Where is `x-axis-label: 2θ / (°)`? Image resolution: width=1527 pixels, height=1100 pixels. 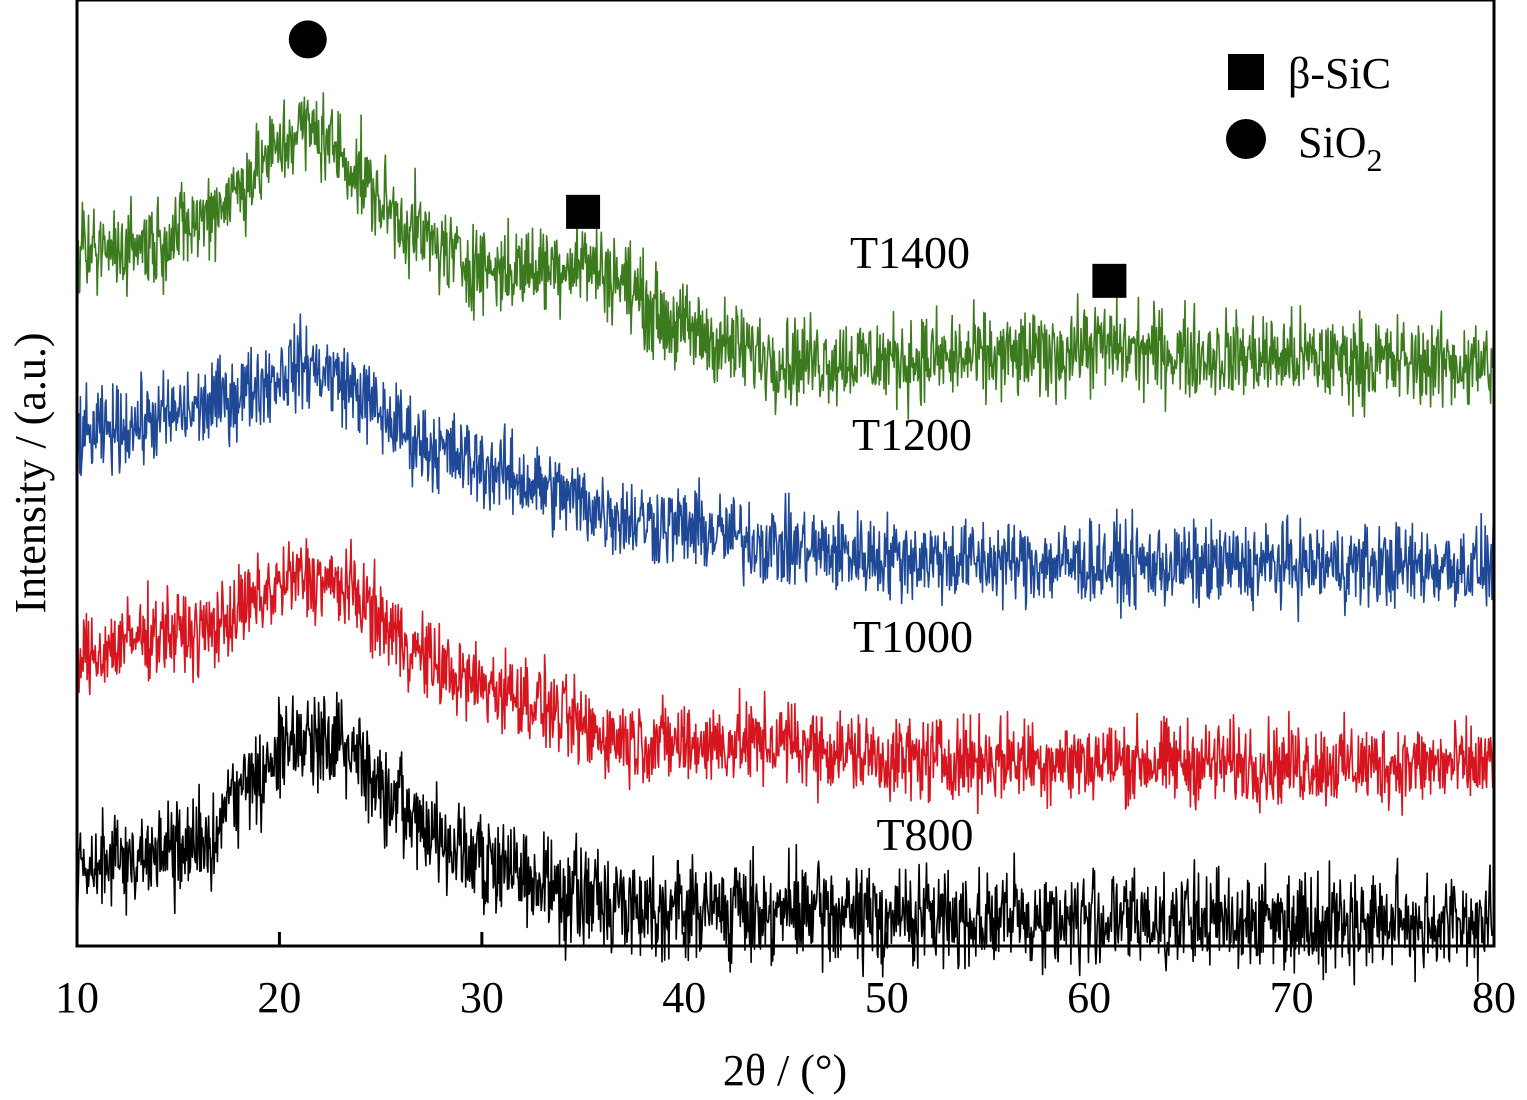
x-axis-label: 2θ / (°) is located at coordinates (785, 1070).